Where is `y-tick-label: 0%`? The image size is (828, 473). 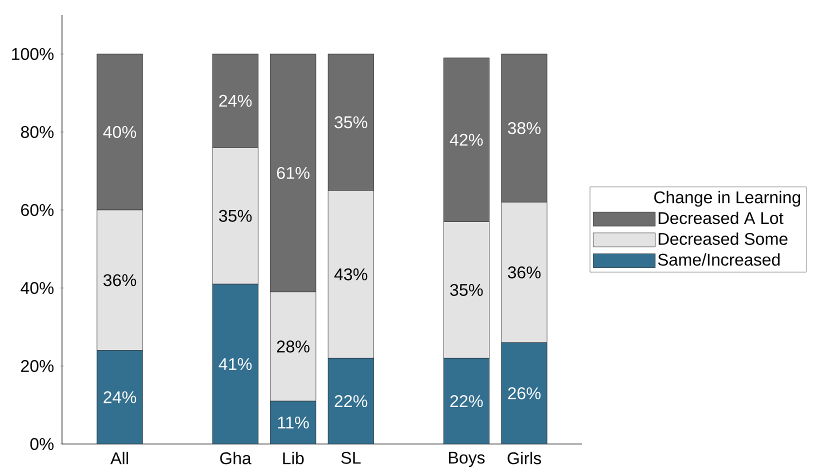 y-tick-label: 0% is located at coordinates (42, 444).